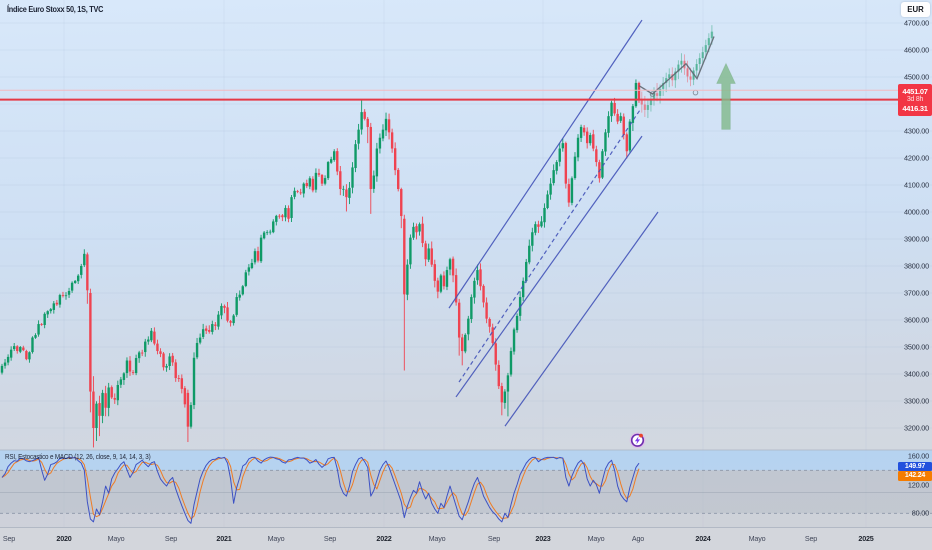 The width and height of the screenshot is (932, 550). What do you see at coordinates (320, 490) in the screenshot?
I see `indicator-lines` at bounding box center [320, 490].